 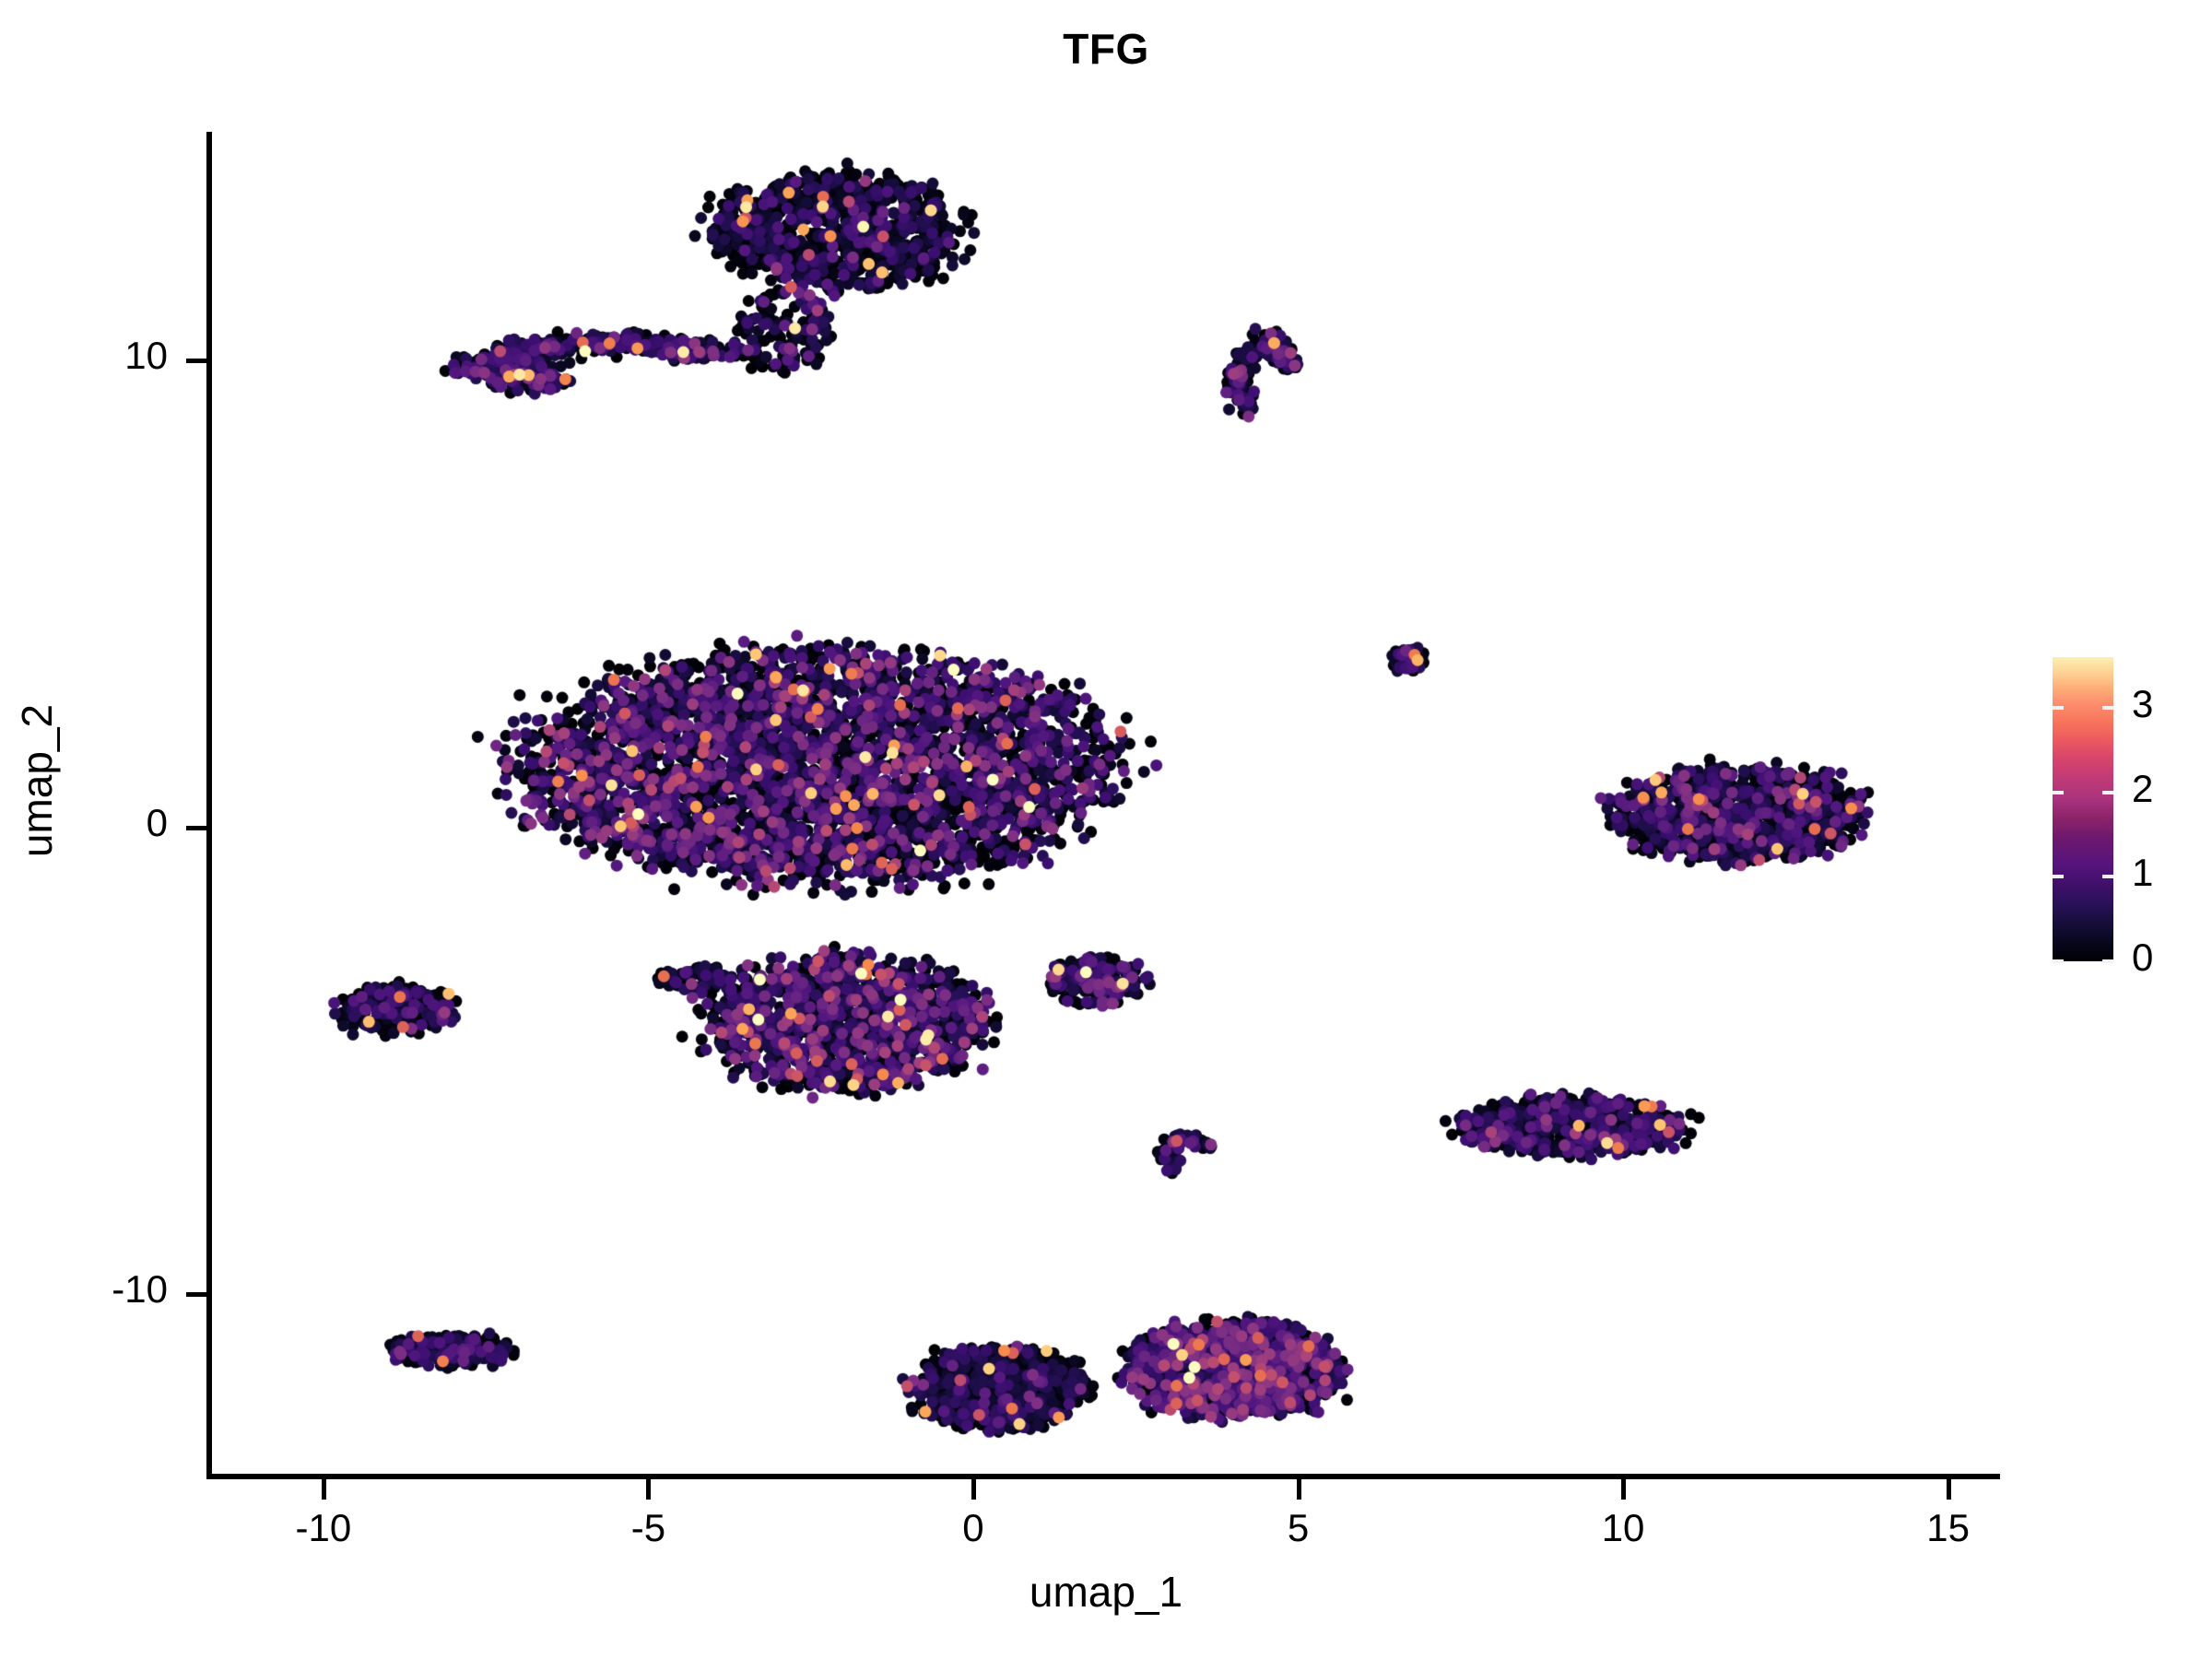 What do you see at coordinates (157, 822) in the screenshot?
I see `y-tick-label: 0` at bounding box center [157, 822].